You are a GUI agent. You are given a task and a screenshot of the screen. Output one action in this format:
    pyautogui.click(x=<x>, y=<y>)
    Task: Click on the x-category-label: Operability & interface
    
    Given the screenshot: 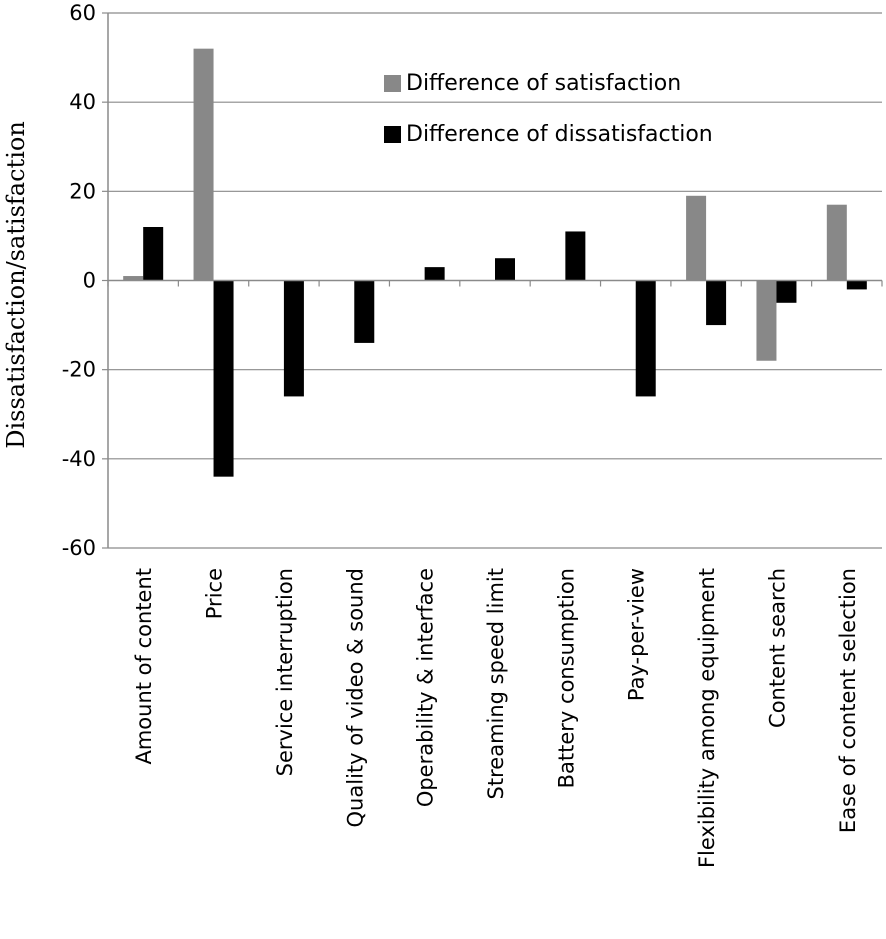 What is the action you would take?
    pyautogui.click(x=426, y=687)
    